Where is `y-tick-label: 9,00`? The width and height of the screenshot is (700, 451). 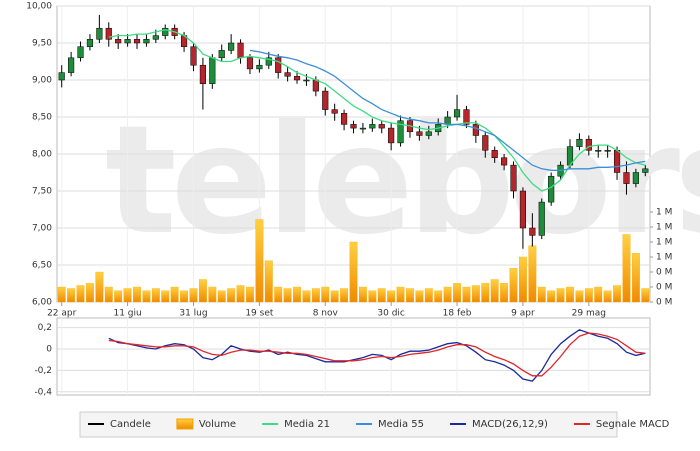 y-tick-label: 9,00 is located at coordinates (42, 81).